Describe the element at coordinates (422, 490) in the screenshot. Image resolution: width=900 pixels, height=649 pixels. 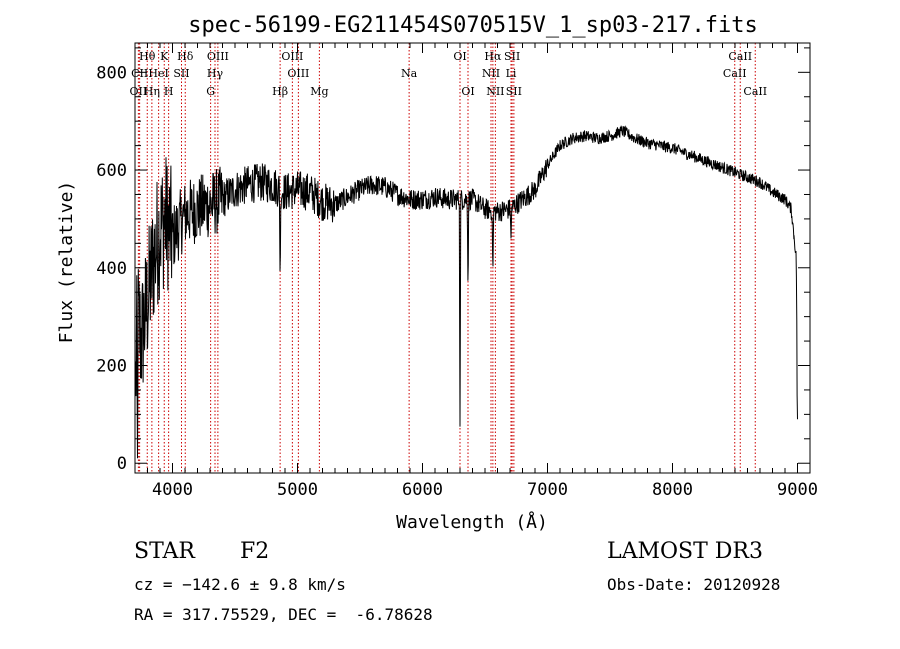
I see `x-tick-label: 6000` at that location.